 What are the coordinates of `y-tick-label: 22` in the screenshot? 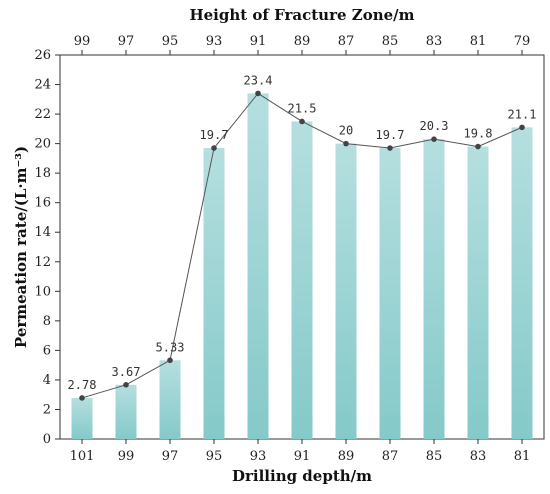 It's located at (42, 114).